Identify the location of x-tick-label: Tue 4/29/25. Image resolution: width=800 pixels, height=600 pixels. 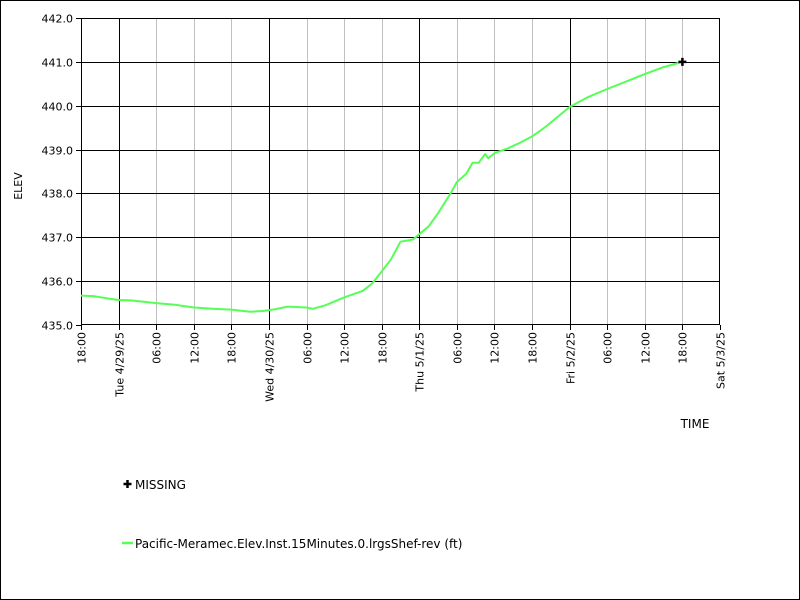
(120, 365).